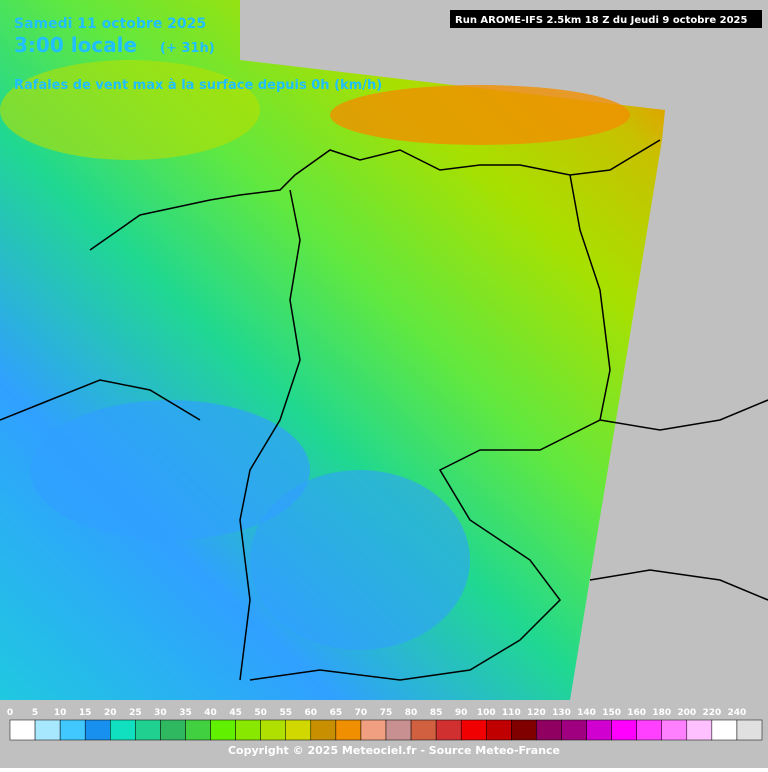 The height and width of the screenshot is (772, 768). I want to click on legend-label: 140, so click(586, 713).